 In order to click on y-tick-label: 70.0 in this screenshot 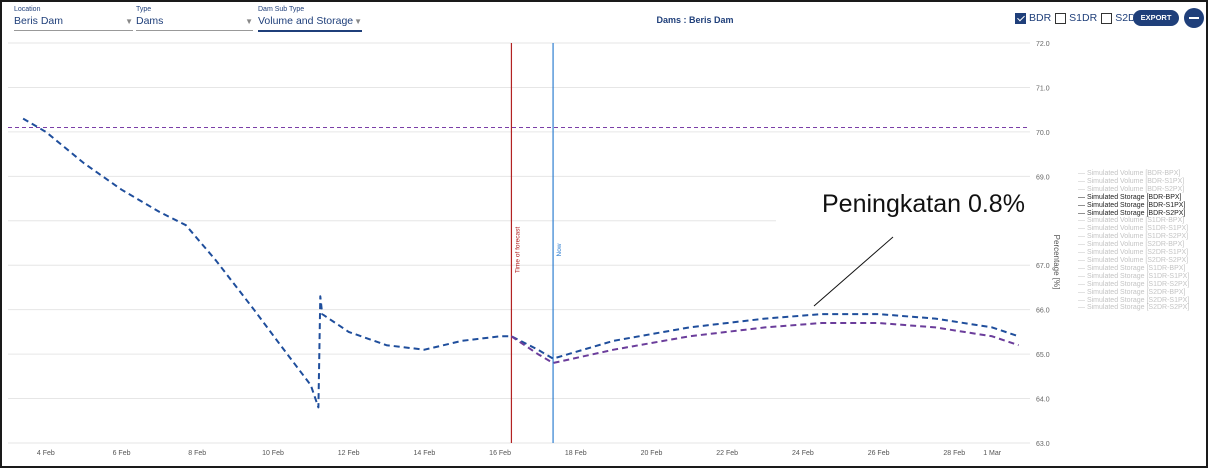, I will do `click(1043, 133)`.